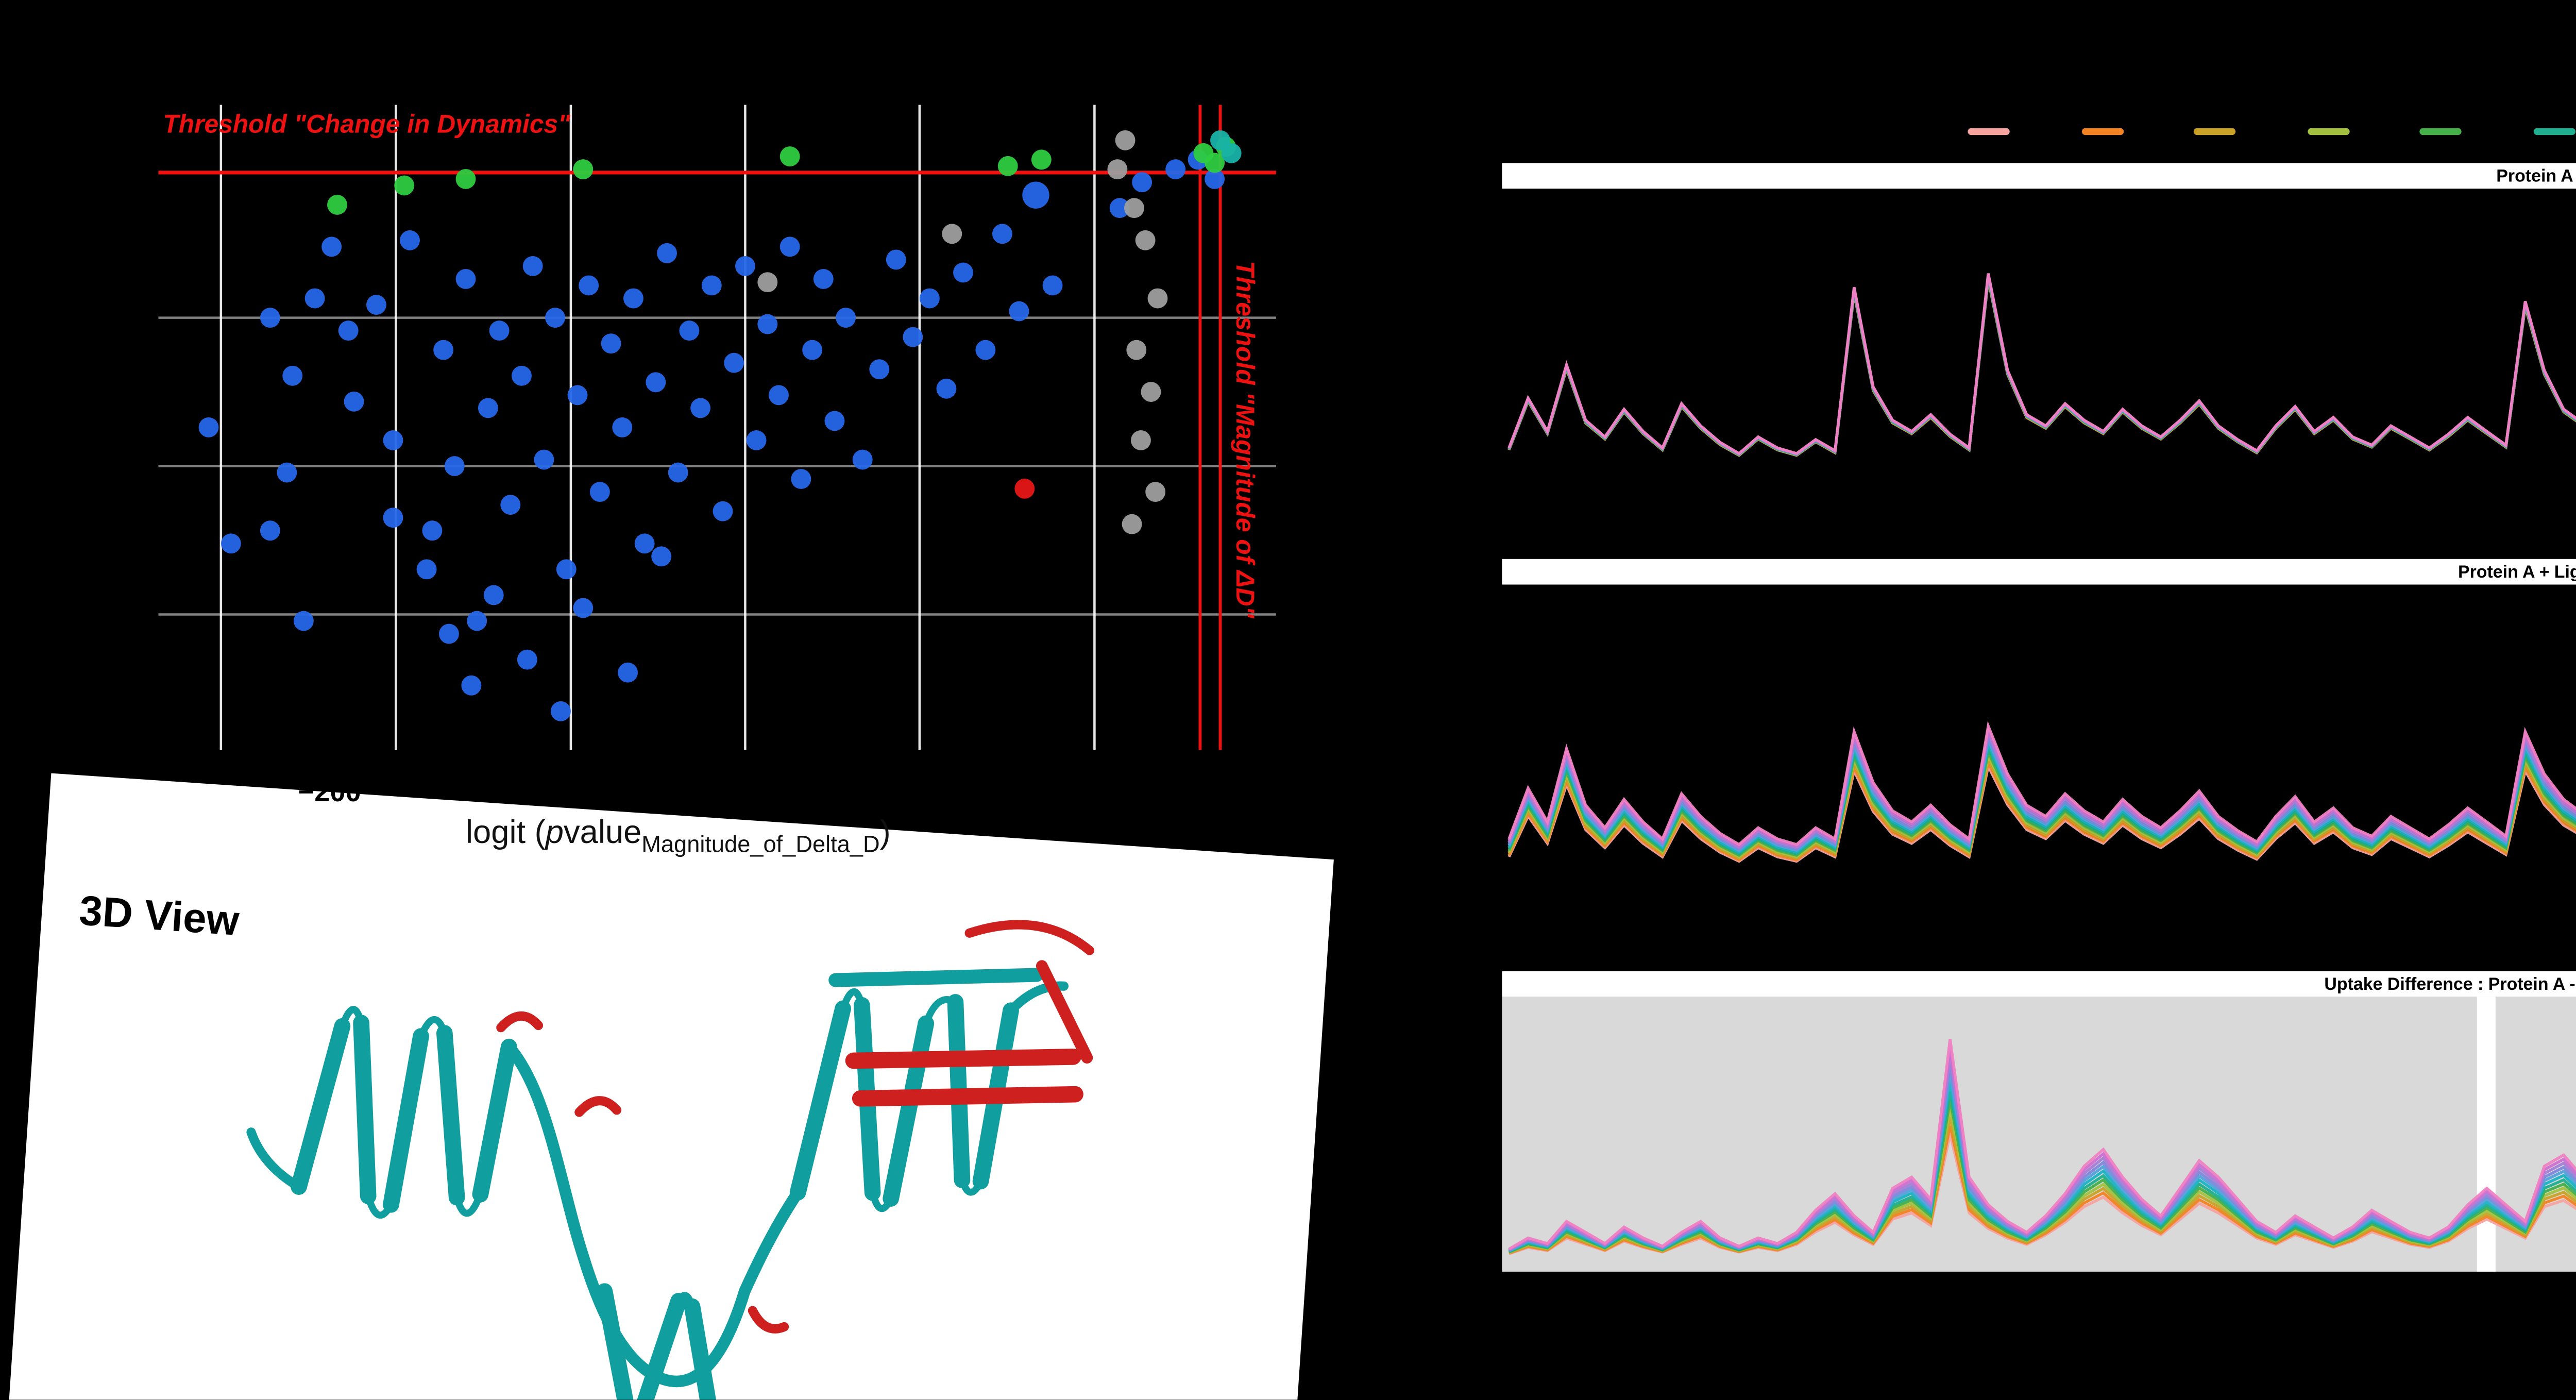  I want to click on chart-plot-protein-a-svg, so click(2039, 366).